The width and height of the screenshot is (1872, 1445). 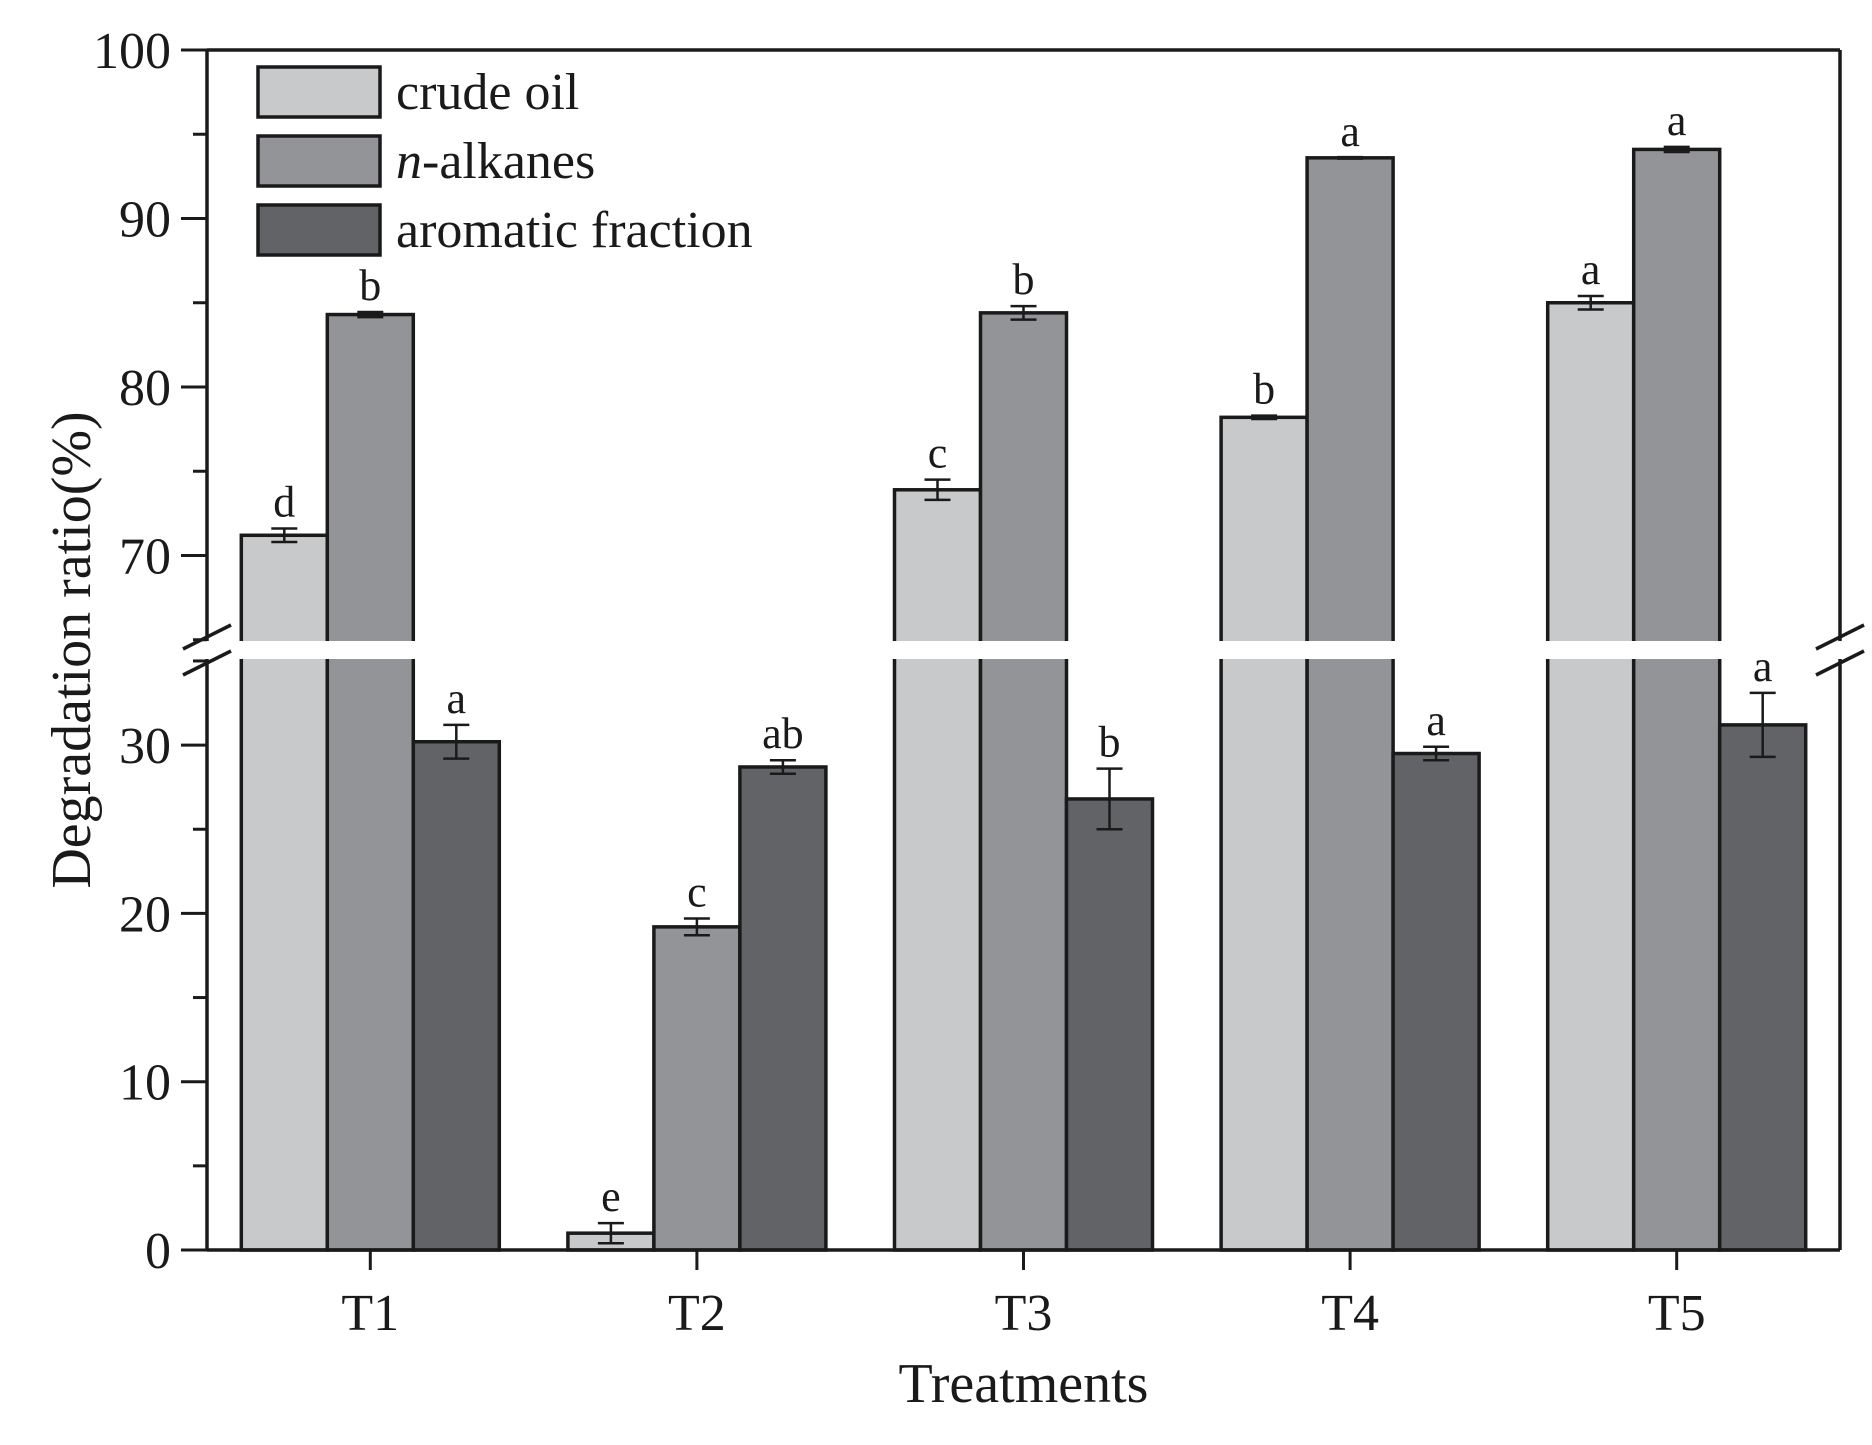 I want to click on legend-label-0: crude oil, so click(x=487, y=92).